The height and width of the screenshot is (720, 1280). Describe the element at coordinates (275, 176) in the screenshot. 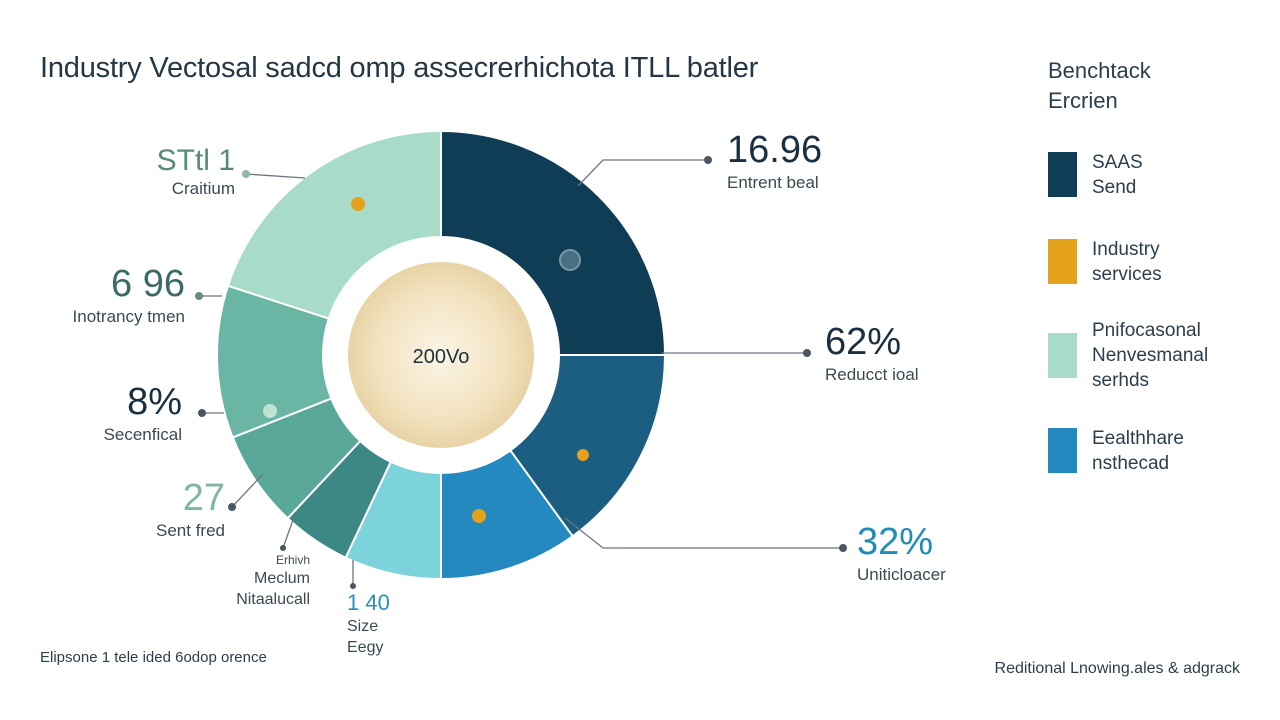

I see `leader-line-top-left` at that location.